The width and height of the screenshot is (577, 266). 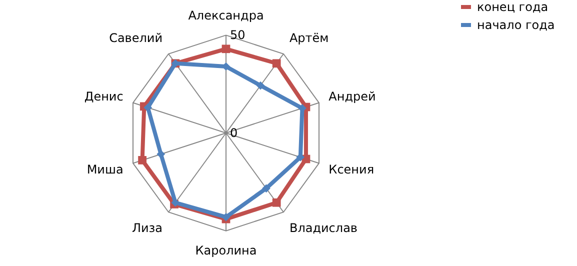 What do you see at coordinates (234, 133) in the screenshot?
I see `y-tick-label: 0` at bounding box center [234, 133].